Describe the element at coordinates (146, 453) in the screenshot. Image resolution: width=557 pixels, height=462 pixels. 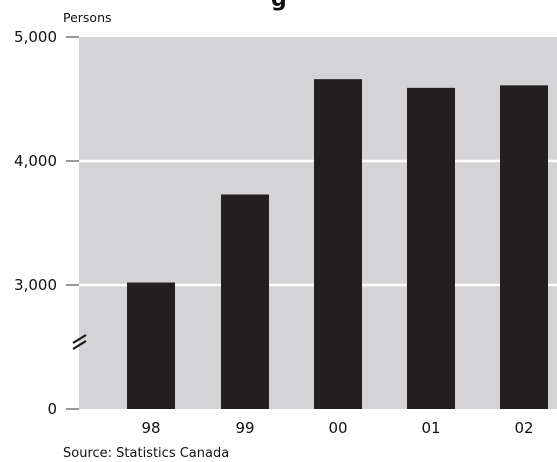
I see `source-note: Source: Statistics Canada` at that location.